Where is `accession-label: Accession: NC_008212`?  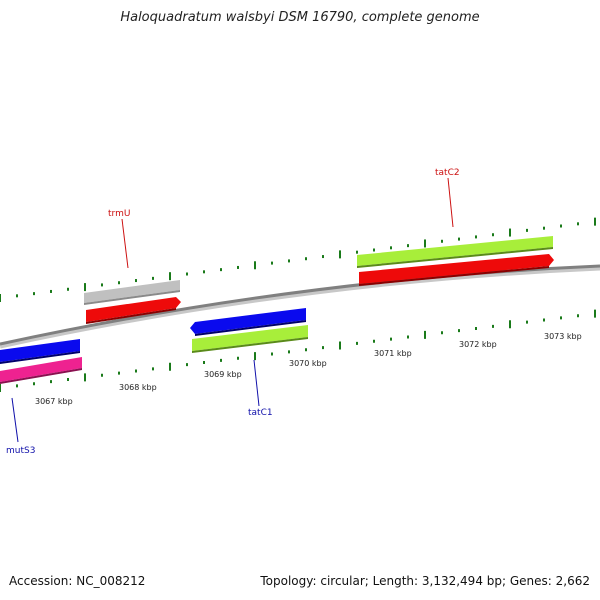
accession-label: Accession: NC_008212 is located at coordinates (77, 581).